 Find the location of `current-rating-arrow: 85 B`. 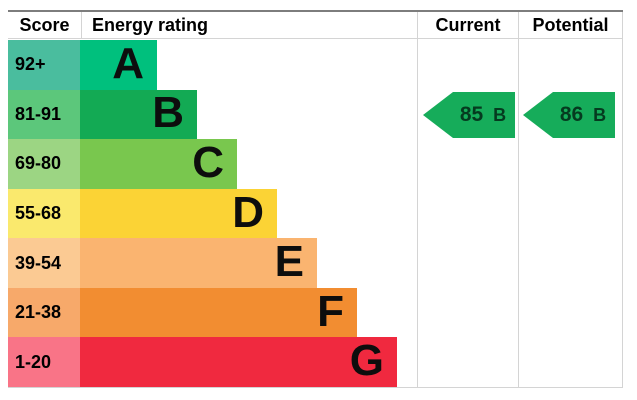

current-rating-arrow: 85 B is located at coordinates (469, 115).